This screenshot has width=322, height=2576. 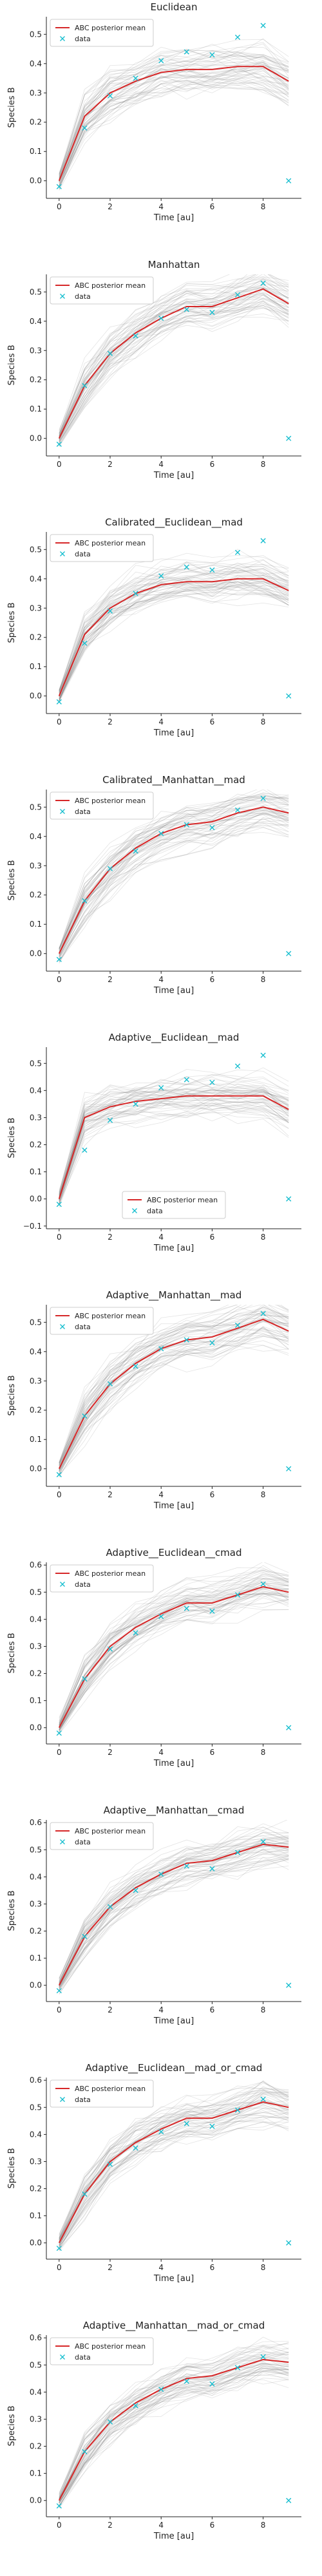 I want to click on y-axis-label: Species B, so click(x=12, y=108).